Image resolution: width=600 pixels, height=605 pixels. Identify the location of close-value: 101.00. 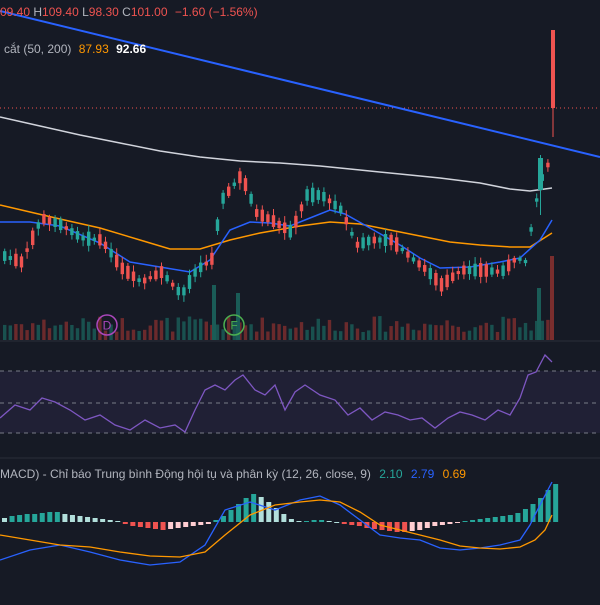
(149, 12).